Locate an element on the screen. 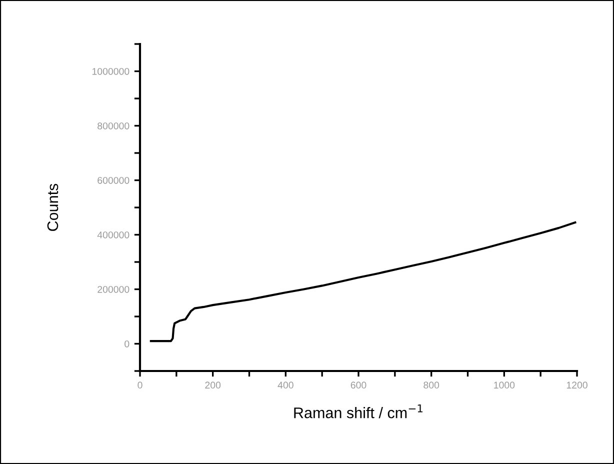 The width and height of the screenshot is (614, 464). y-tick-label: 200000 is located at coordinates (114, 289).